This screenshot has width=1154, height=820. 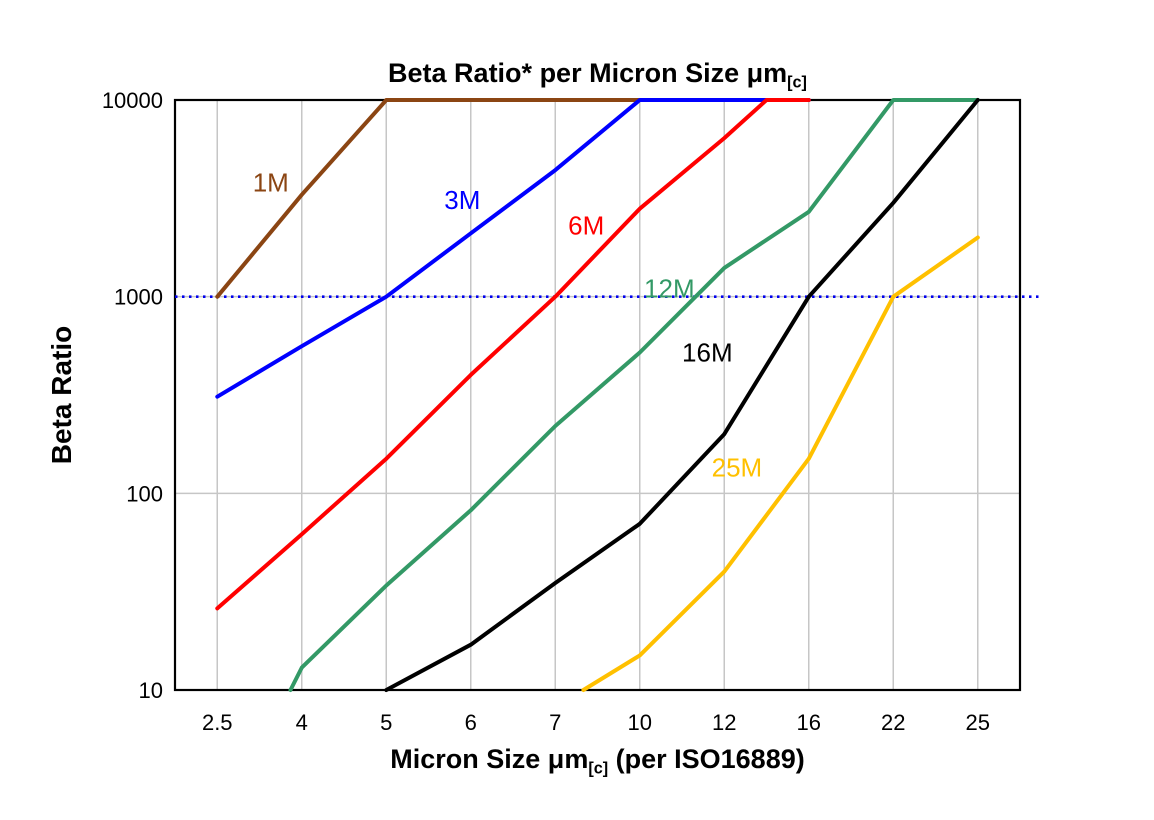 What do you see at coordinates (271, 183) in the screenshot?
I see `series-label-1M: 1M` at bounding box center [271, 183].